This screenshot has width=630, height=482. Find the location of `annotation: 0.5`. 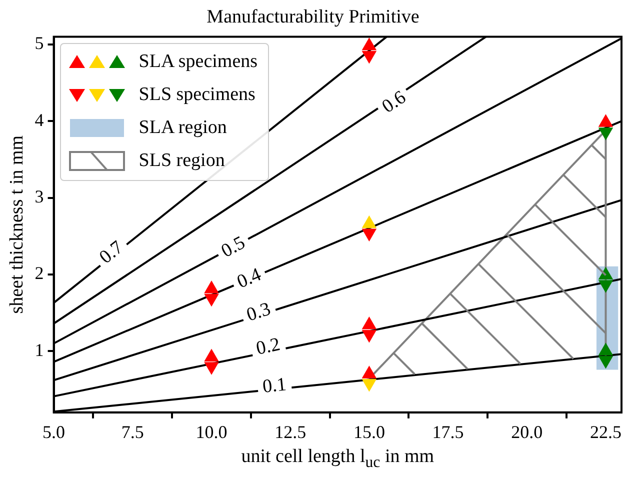

annotation: 0.5 is located at coordinates (233, 247).